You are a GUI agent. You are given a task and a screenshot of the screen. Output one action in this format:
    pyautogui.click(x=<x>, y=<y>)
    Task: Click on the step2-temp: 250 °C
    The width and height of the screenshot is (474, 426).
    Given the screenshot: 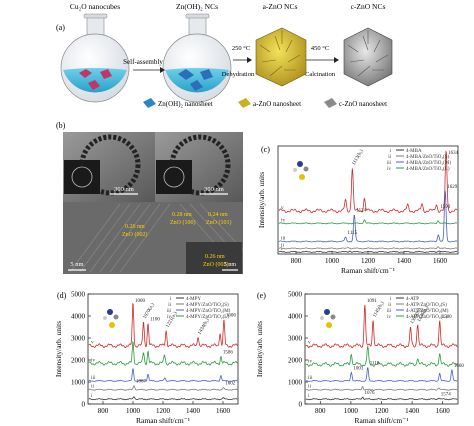 What is the action you would take?
    pyautogui.click(x=241, y=48)
    